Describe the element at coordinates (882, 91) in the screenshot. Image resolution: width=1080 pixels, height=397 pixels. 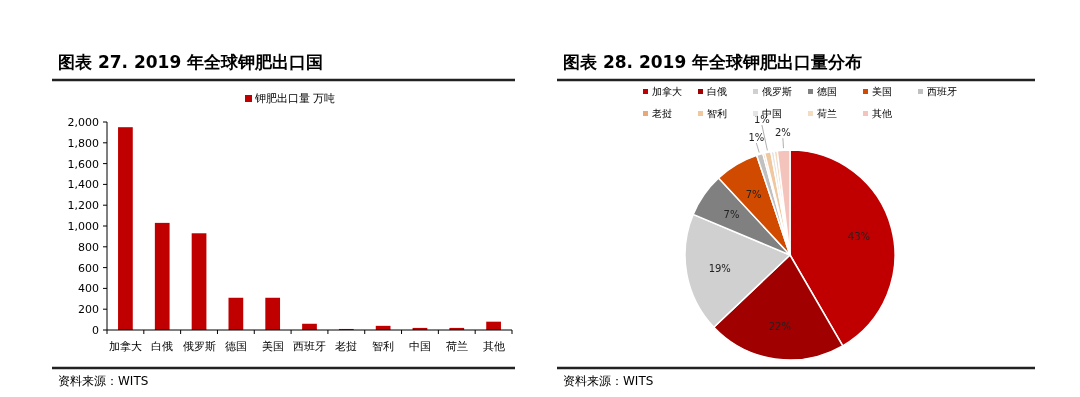
I see `legend-label: 美国` at that location.